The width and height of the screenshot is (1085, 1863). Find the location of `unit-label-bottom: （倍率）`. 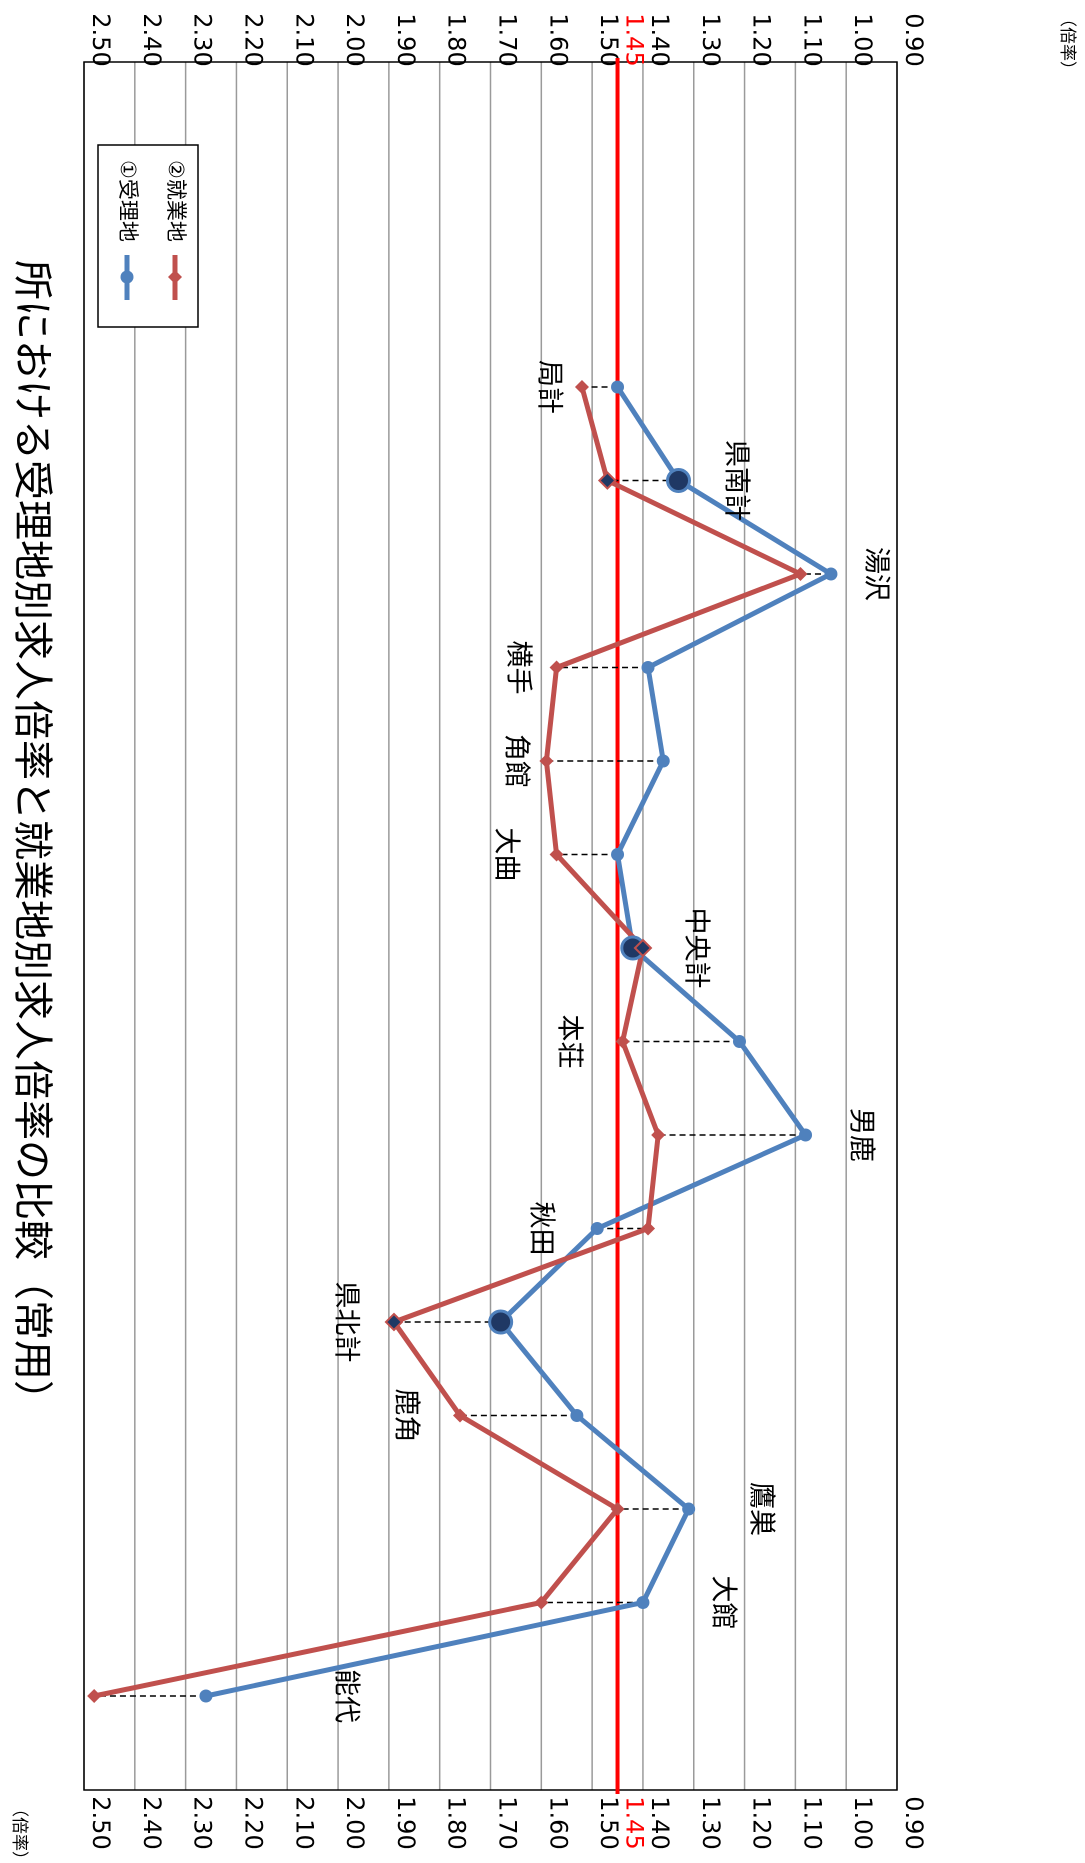

unit-label-bottom: （倍率） is located at coordinates (19, 1831).